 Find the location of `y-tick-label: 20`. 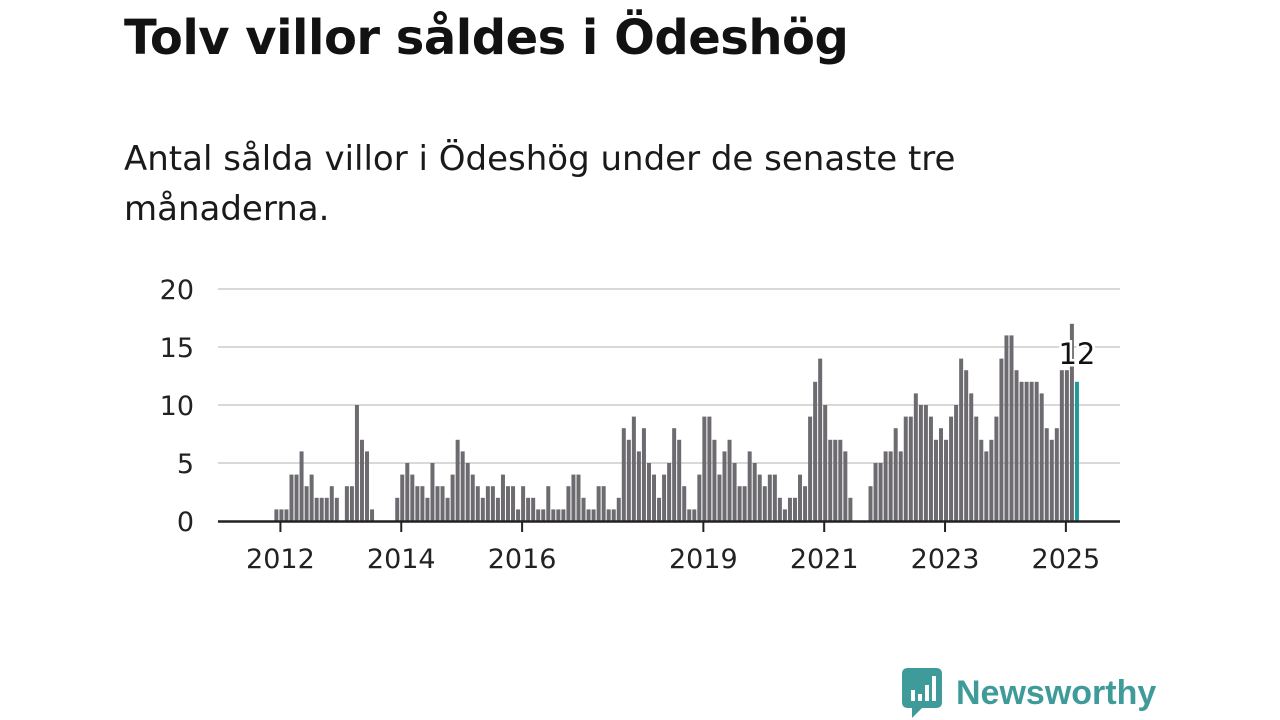

y-tick-label: 20 is located at coordinates (177, 290).